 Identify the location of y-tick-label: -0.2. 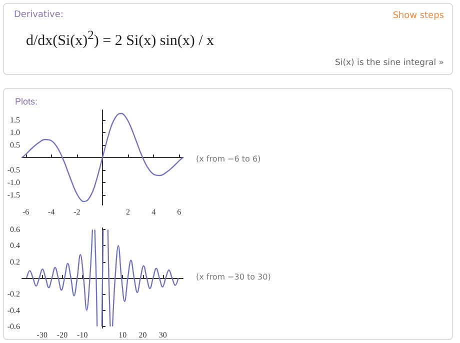
(13, 294).